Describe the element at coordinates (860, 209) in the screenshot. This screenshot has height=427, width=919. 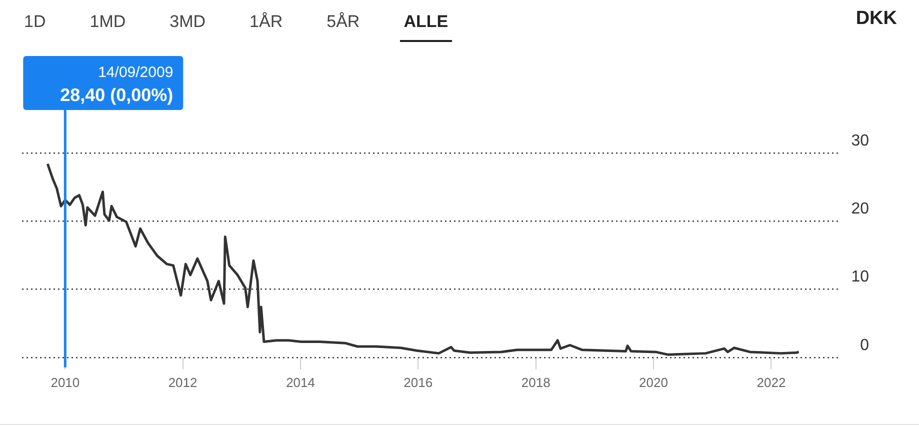
I see `y-tick-label: 20` at that location.